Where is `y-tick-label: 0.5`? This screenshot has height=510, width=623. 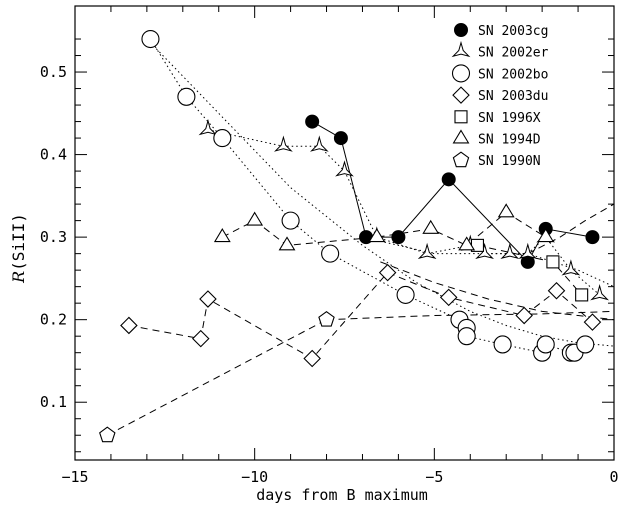
y-tick-label: 0.5 is located at coordinates (53, 72).